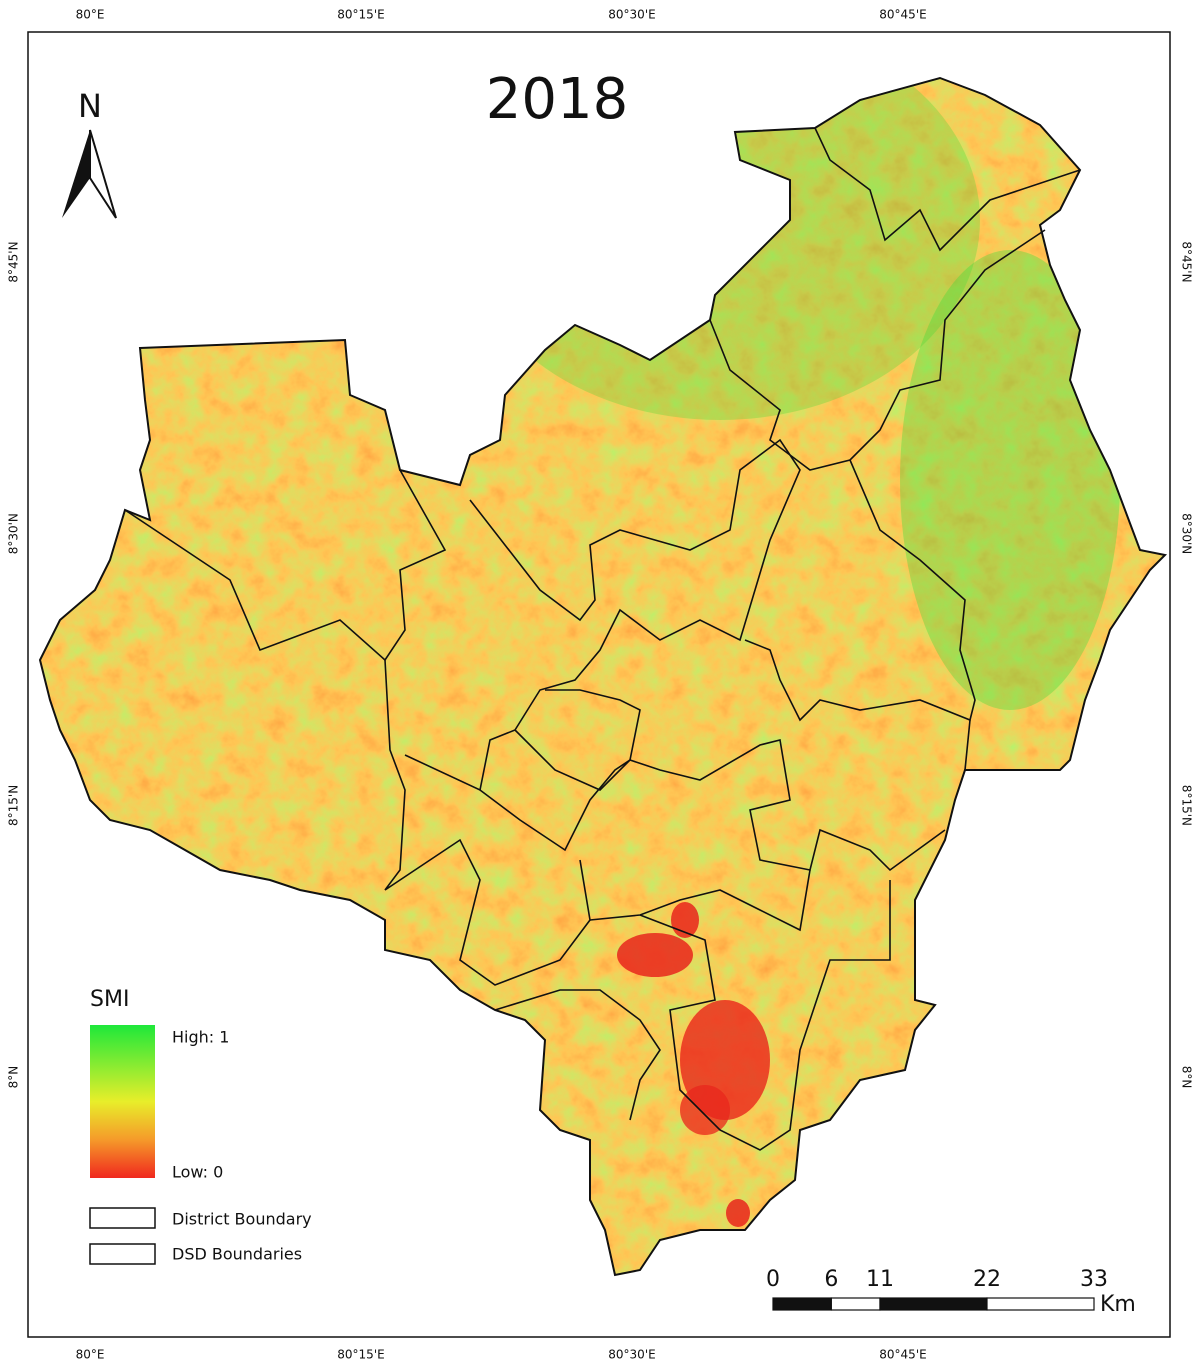  What do you see at coordinates (557, 99) in the screenshot?
I see `map-title: 2018` at bounding box center [557, 99].